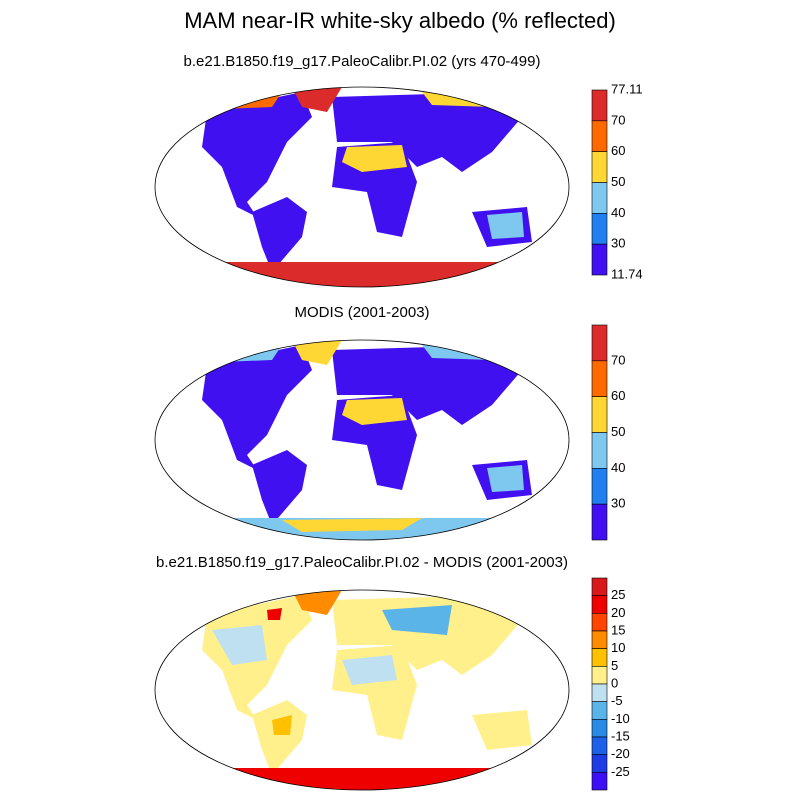 The image size is (800, 805). What do you see at coordinates (627, 273) in the screenshot?
I see `colorbar-label: 11.74` at bounding box center [627, 273].